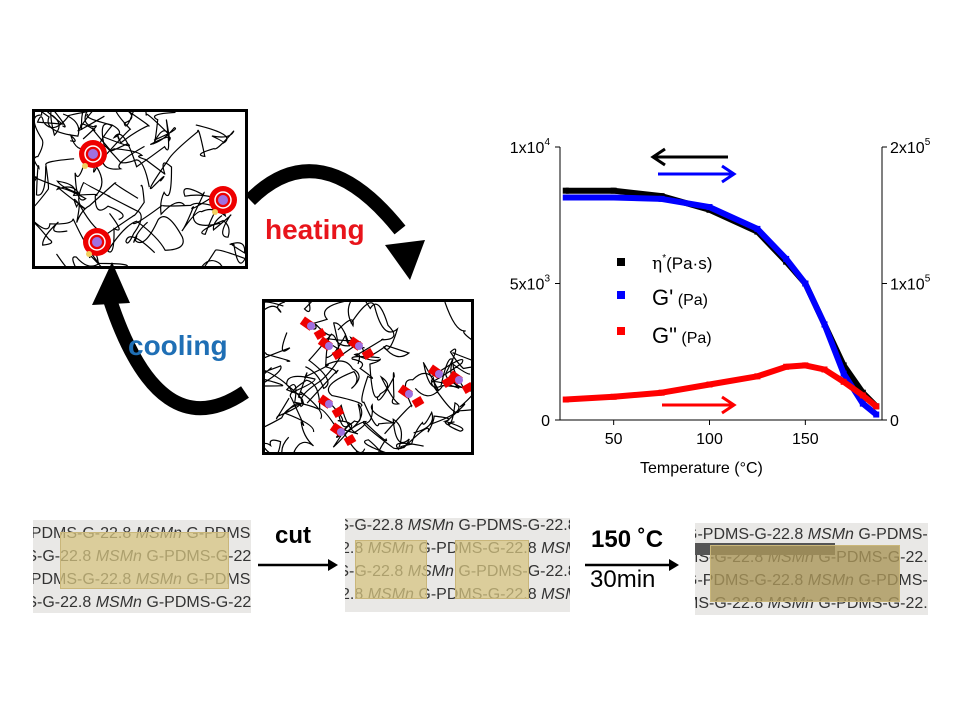  Describe the element at coordinates (293, 535) in the screenshot. I see `cut-label: cut` at that location.